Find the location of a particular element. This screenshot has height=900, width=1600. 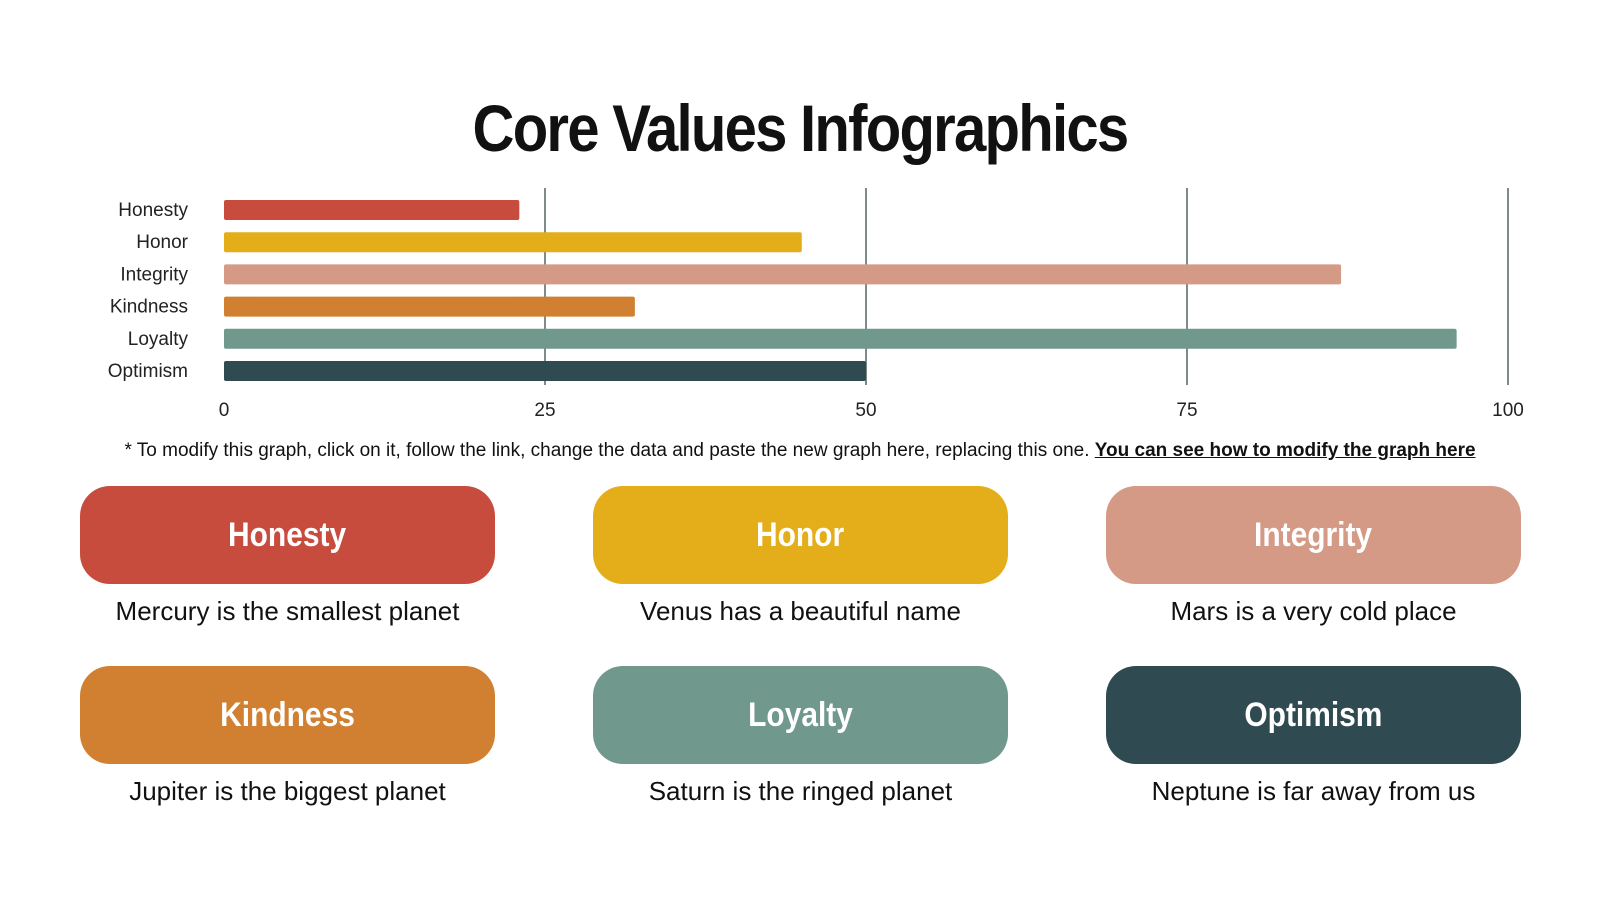

value-pill: Loyalty is located at coordinates (800, 715).